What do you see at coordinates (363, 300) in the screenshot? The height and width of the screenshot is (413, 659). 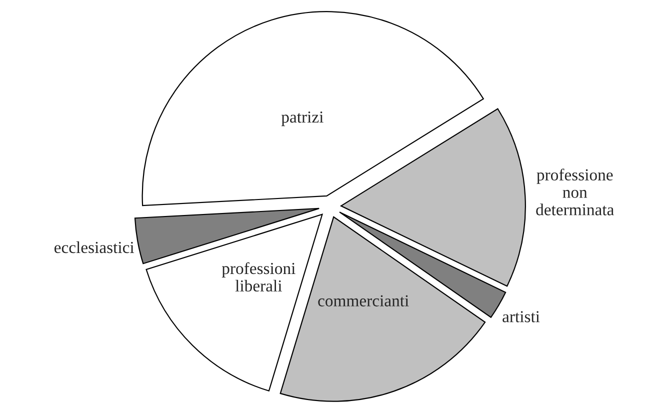 I see `slice-label: commercianti` at bounding box center [363, 300].